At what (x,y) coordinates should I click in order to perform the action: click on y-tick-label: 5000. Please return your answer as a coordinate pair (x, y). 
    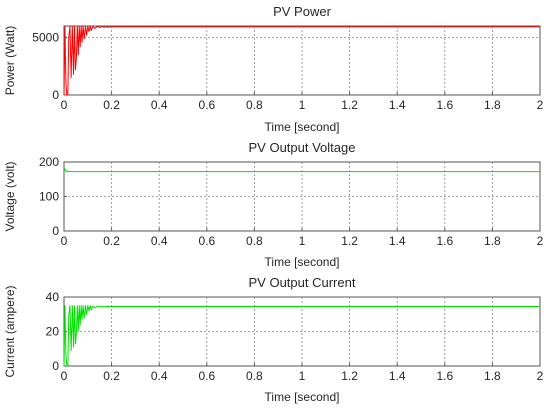
    Looking at the image, I should click on (45, 38).